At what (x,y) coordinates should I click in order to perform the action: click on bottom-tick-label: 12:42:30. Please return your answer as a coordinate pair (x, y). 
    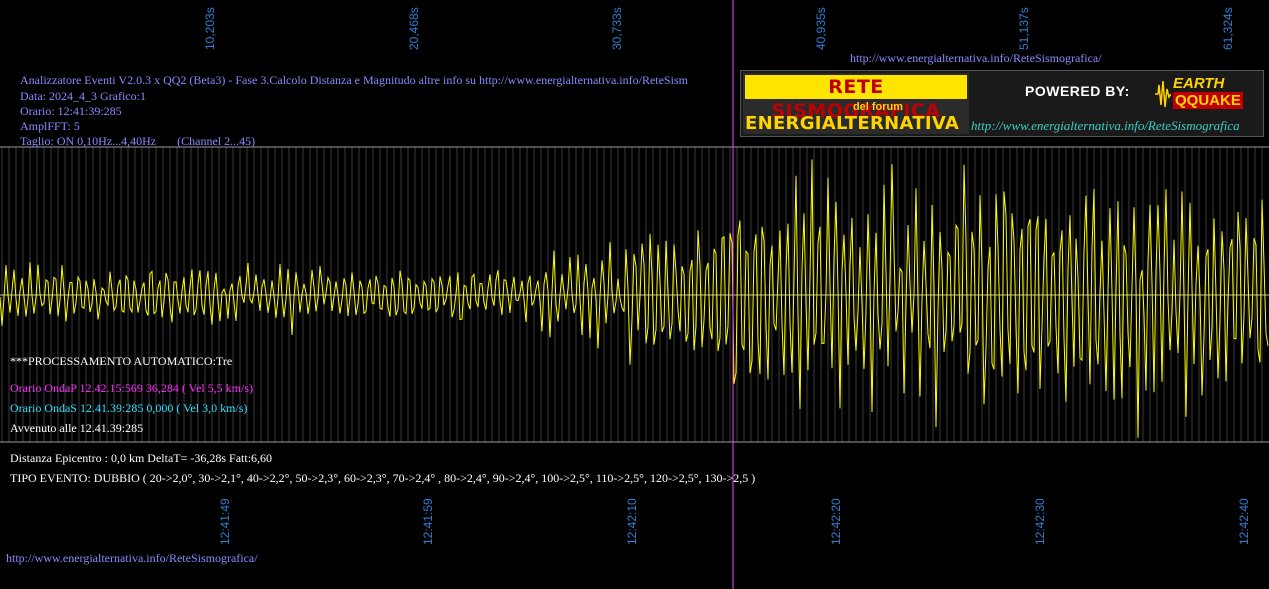
    Looking at the image, I should click on (1040, 521).